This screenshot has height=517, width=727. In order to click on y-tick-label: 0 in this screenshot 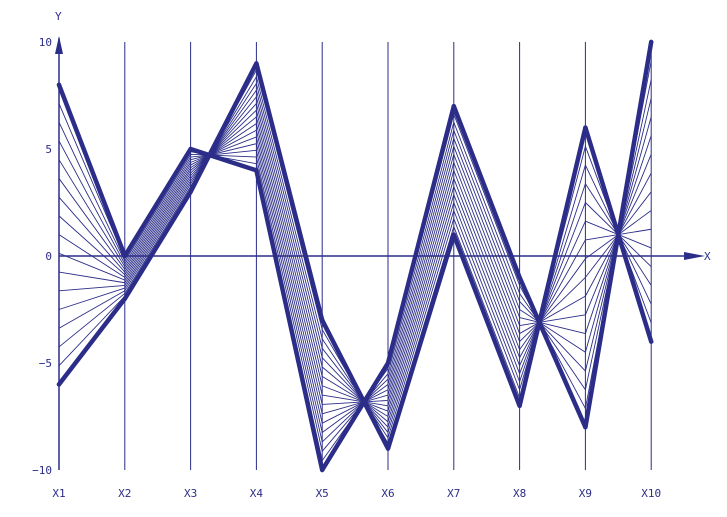, I will do `click(48, 256)`.